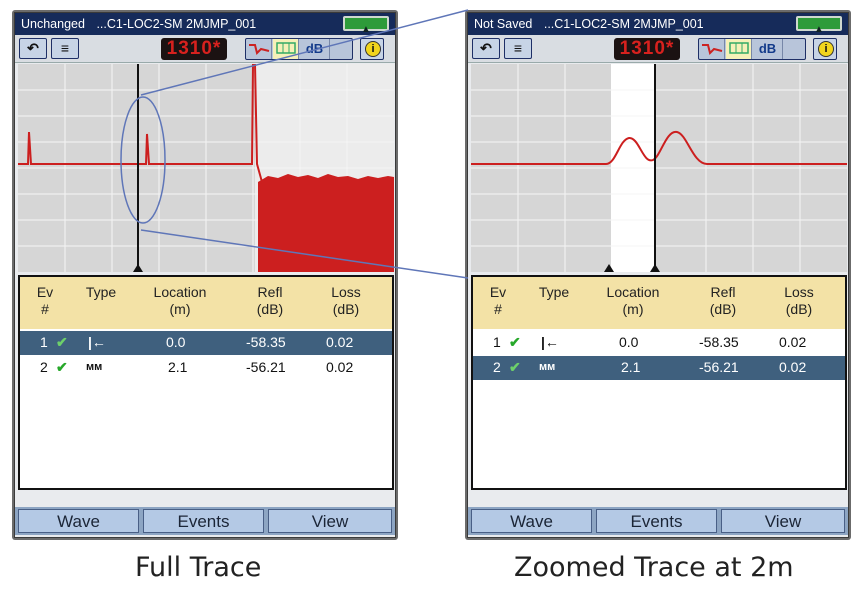 The width and height of the screenshot is (853, 592). What do you see at coordinates (503, 24) in the screenshot?
I see `save-status: Not Saved` at bounding box center [503, 24].